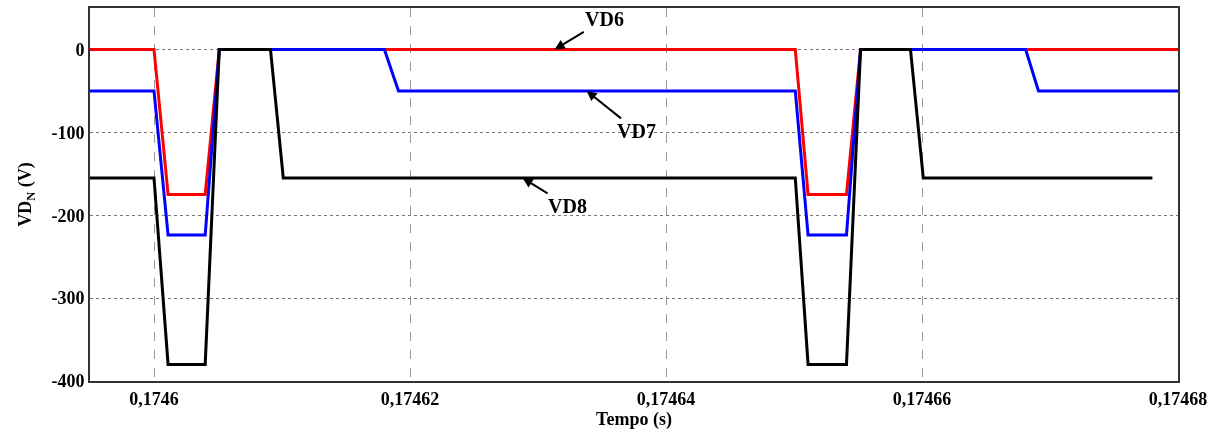 This screenshot has width=1218, height=441. I want to click on y-tick-label: -100, so click(68, 132).